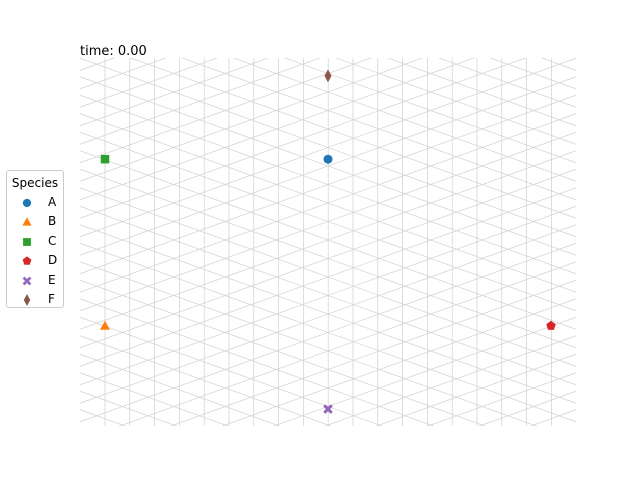  Describe the element at coordinates (35, 202) in the screenshot. I see `legend-item-a: A` at that location.